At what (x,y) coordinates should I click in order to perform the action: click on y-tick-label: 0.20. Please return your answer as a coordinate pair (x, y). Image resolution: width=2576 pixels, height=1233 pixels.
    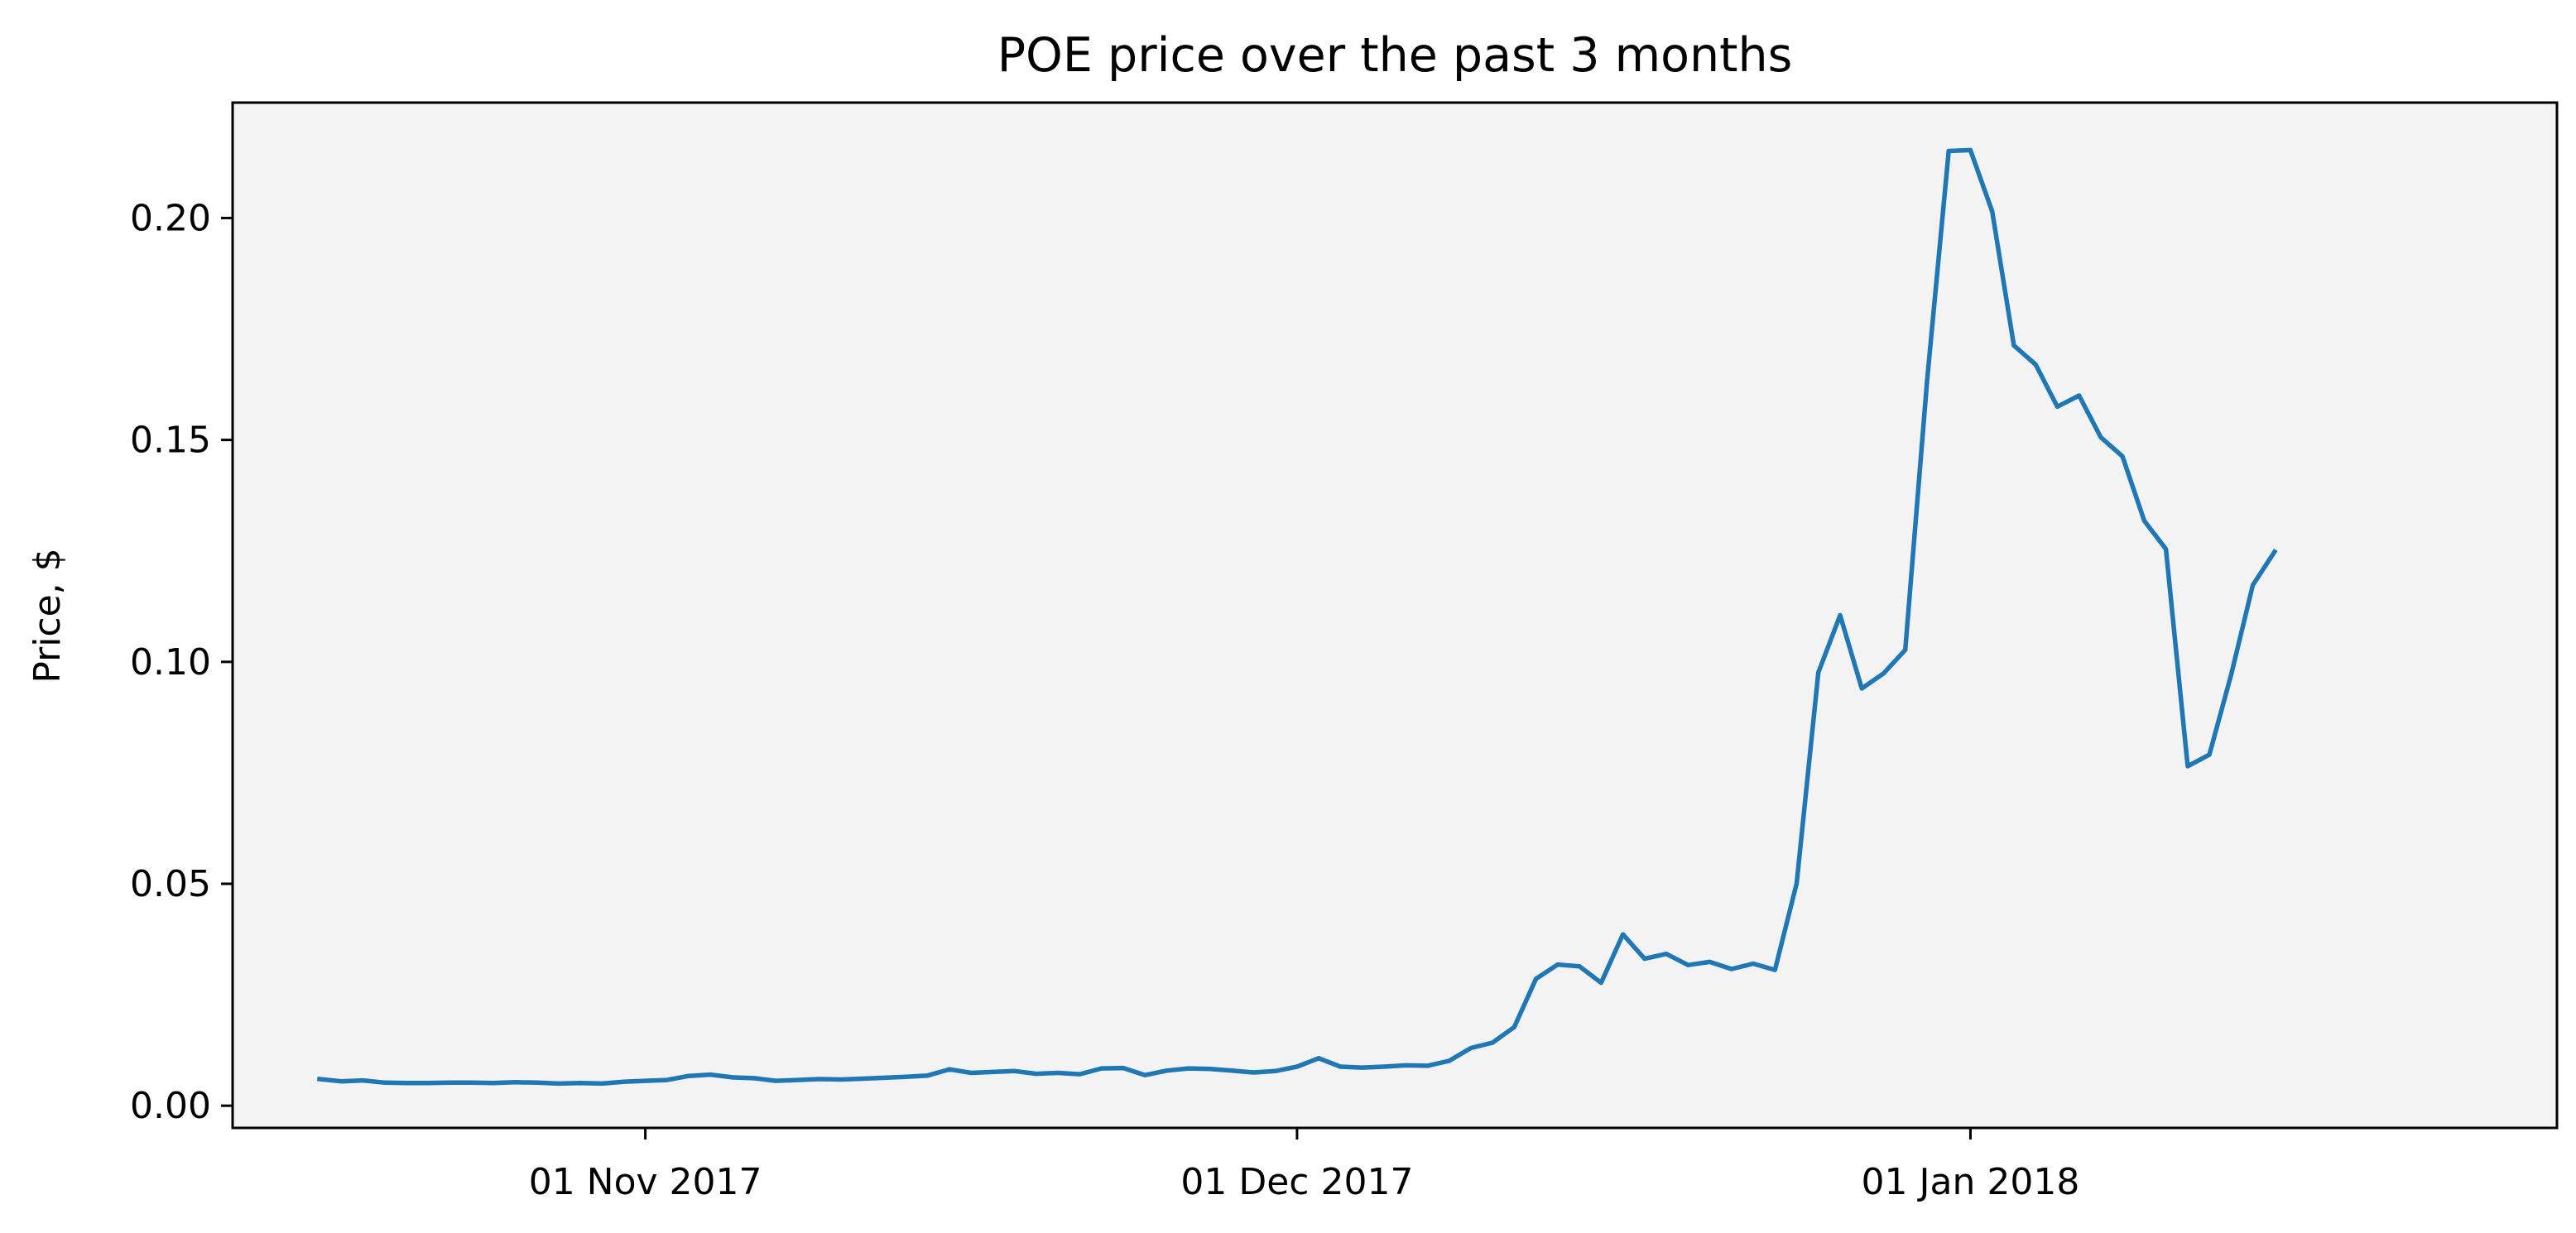
    Looking at the image, I should click on (170, 218).